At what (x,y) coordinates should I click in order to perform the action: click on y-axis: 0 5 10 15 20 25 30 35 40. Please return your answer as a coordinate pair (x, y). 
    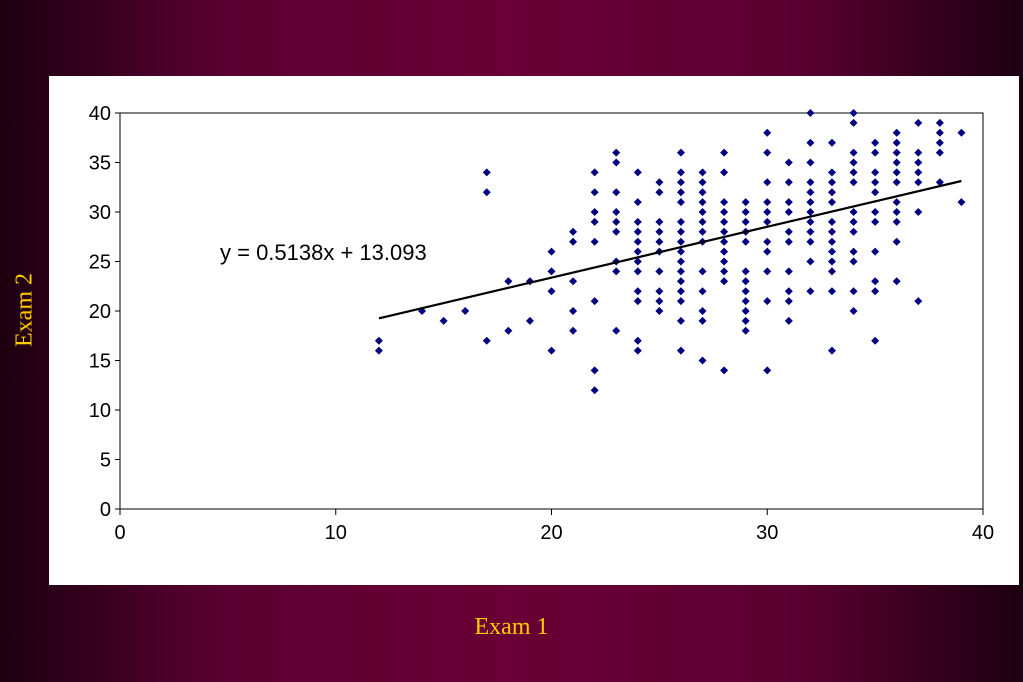
    Looking at the image, I should click on (104, 312).